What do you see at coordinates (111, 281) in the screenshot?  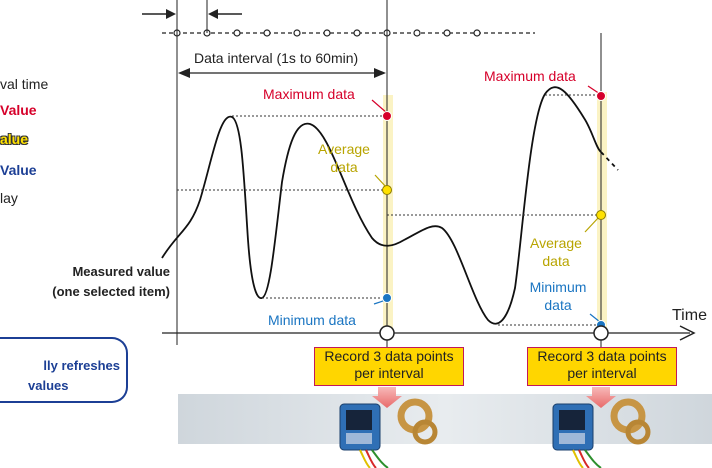 I see `measured-value-label: Measured value (one selected item)` at bounding box center [111, 281].